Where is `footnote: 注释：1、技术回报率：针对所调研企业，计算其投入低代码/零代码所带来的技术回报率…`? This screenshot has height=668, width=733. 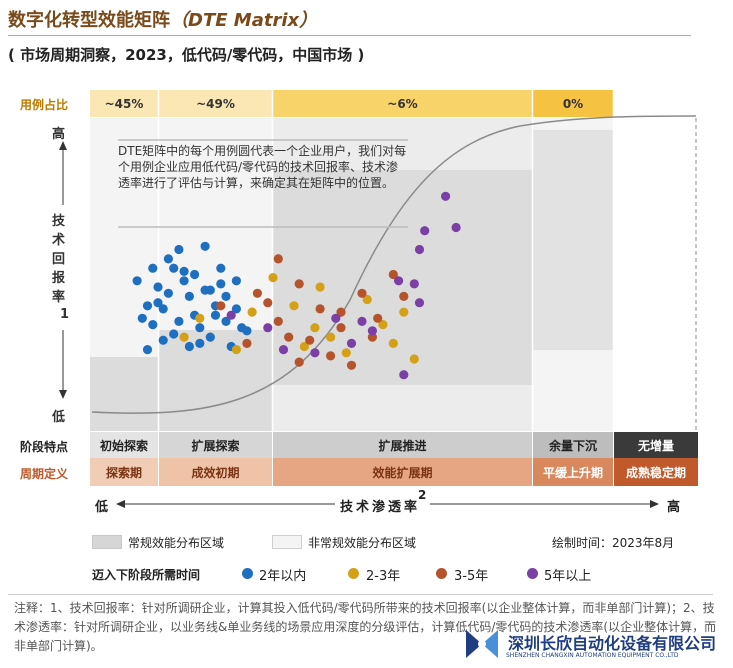 footnote: 注释：1、技术回报率：针对所调研企业，计算其投入低代码/零代码所带来的技术回报率… is located at coordinates (365, 627).